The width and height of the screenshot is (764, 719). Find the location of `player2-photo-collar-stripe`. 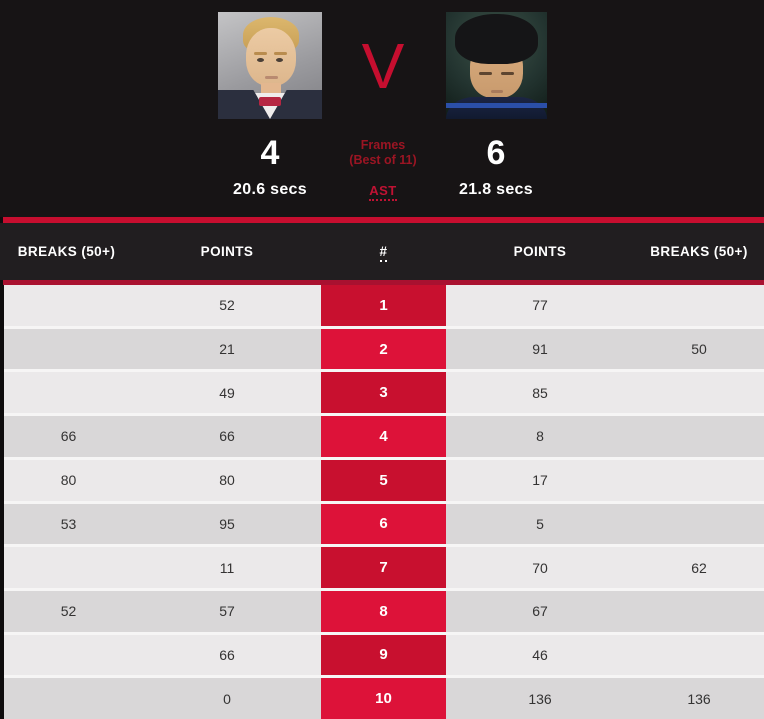

player2-photo-collar-stripe is located at coordinates (496, 105).